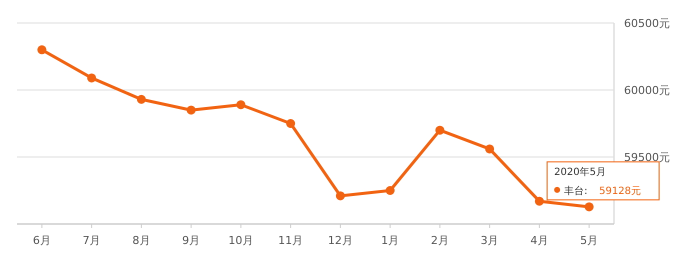  Describe the element at coordinates (41, 240) in the screenshot. I see `x-tick-label: 6月` at that location.